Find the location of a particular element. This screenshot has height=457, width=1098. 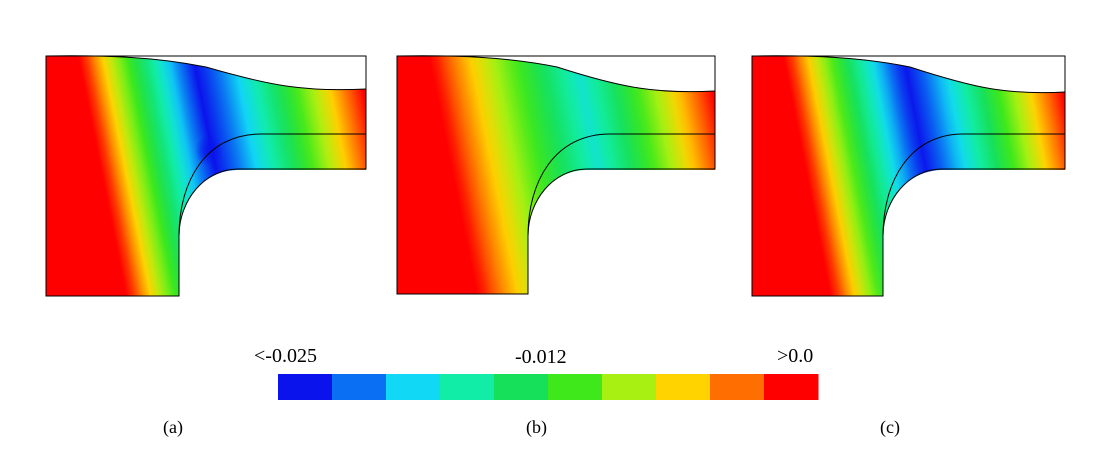

panel-label-c: (c) is located at coordinates (890, 427).